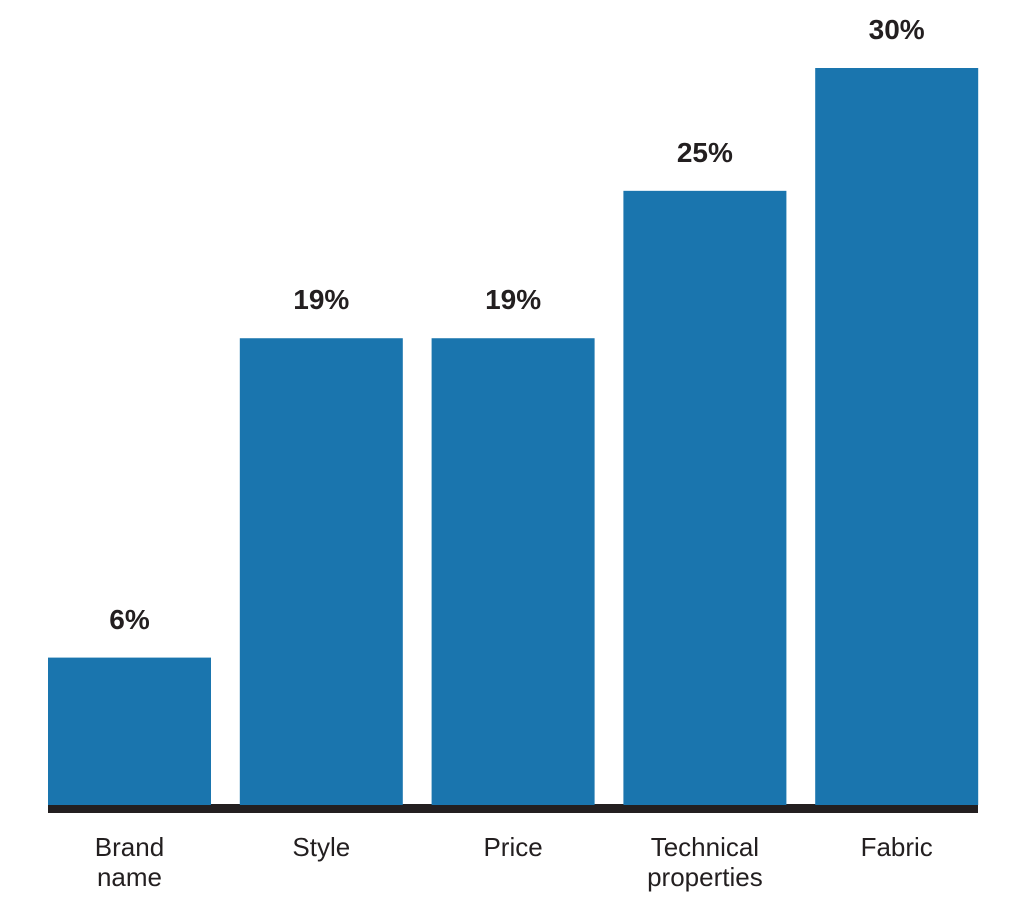 This screenshot has height=920, width=1015. I want to click on baseline, so click(513, 808).